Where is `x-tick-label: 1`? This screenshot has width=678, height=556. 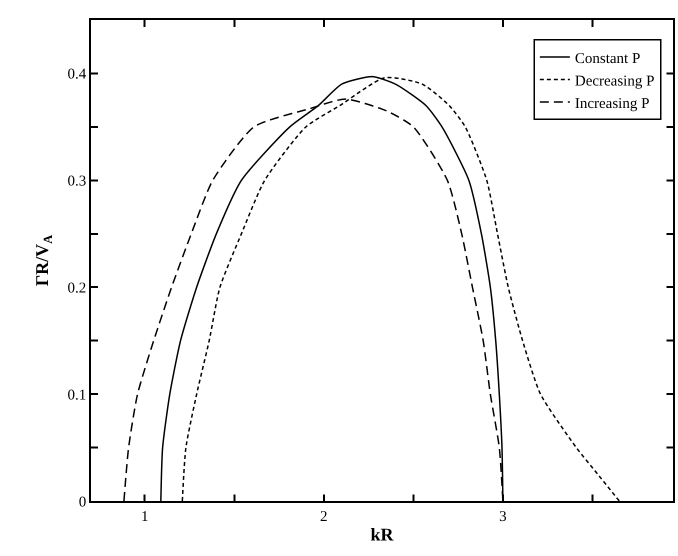 x-tick-label: 1 is located at coordinates (144, 516).